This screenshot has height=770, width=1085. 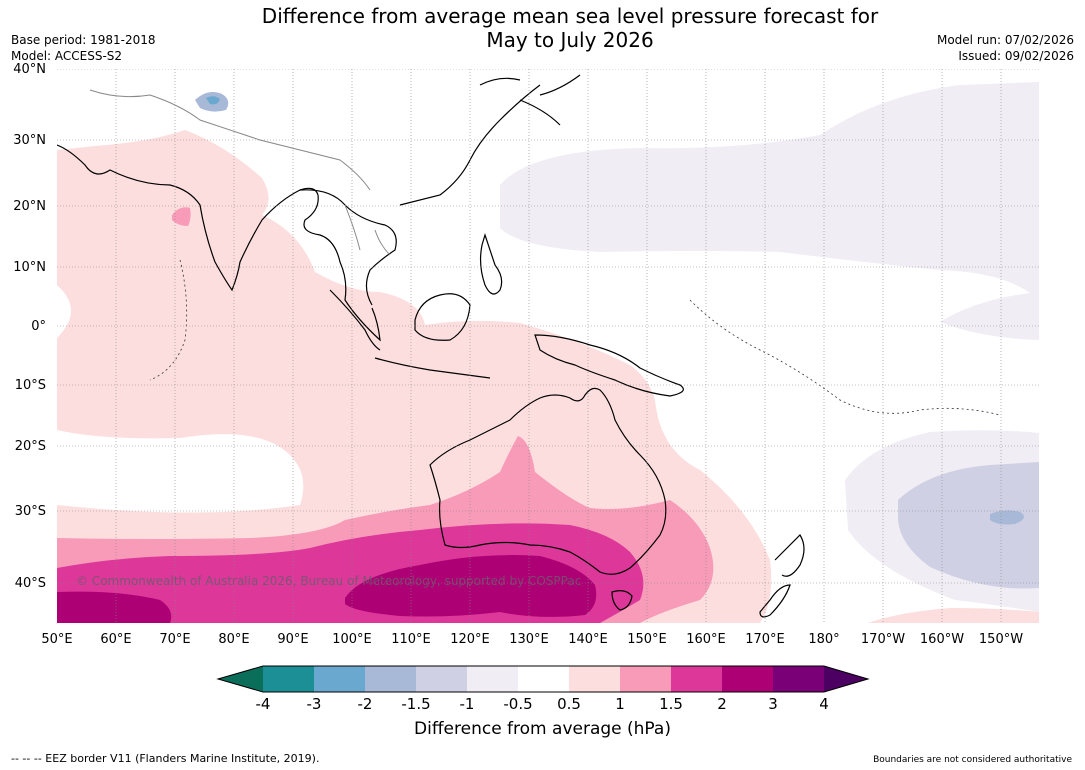 What do you see at coordinates (765, 639) in the screenshot?
I see `lon-label-170e: 170°E` at bounding box center [765, 639].